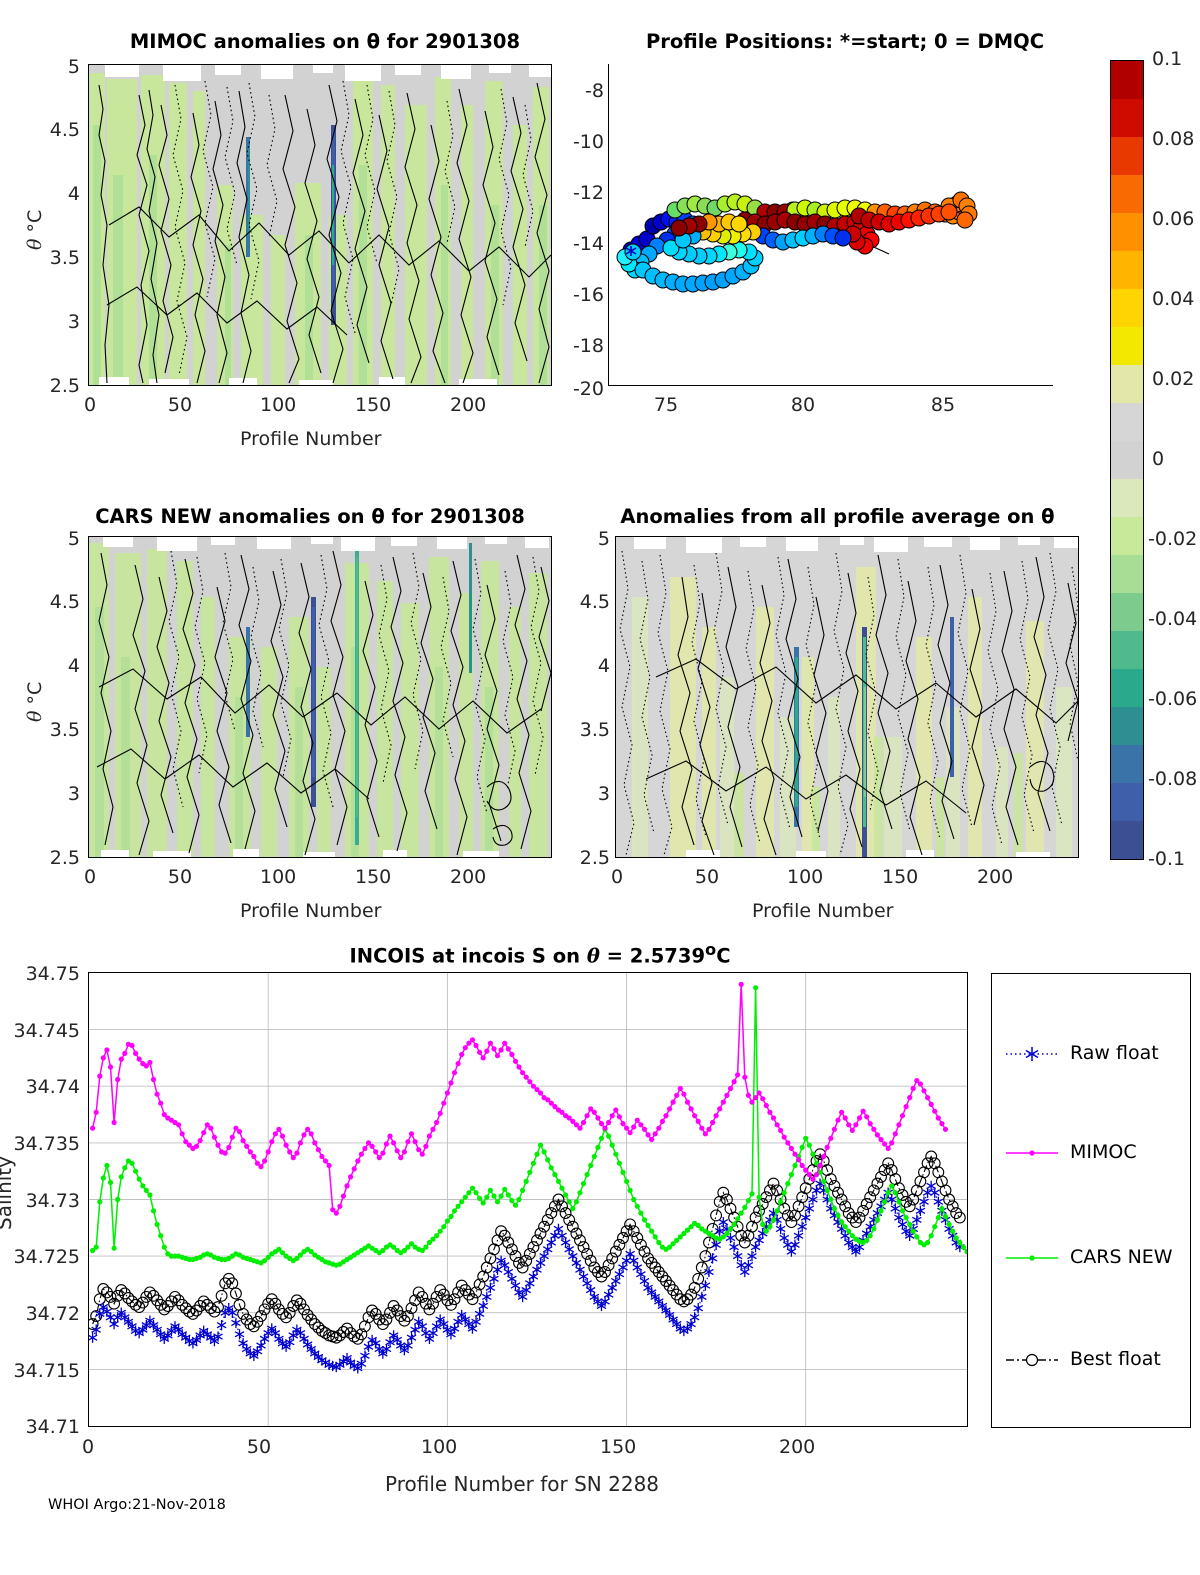 The width and height of the screenshot is (1200, 1575). I want to click on timeseries-title: INCOIS at incois S on θ = 2.5739oC, so click(540, 954).